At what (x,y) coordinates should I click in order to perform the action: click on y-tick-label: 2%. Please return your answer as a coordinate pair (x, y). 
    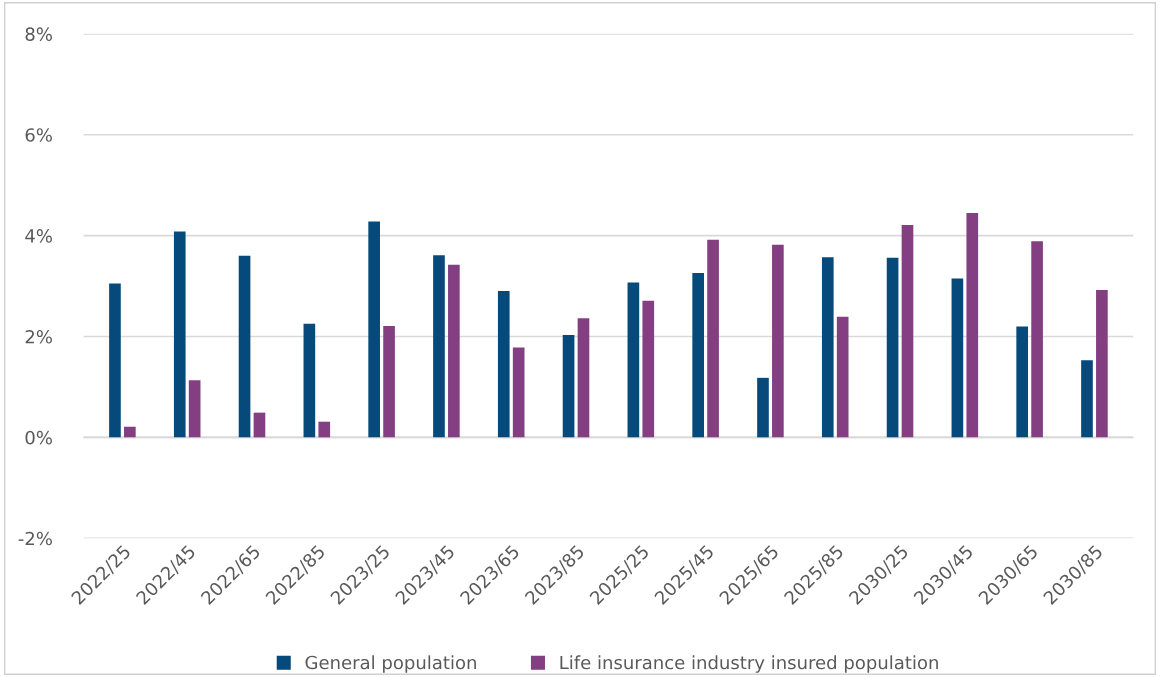
    Looking at the image, I should click on (38, 336).